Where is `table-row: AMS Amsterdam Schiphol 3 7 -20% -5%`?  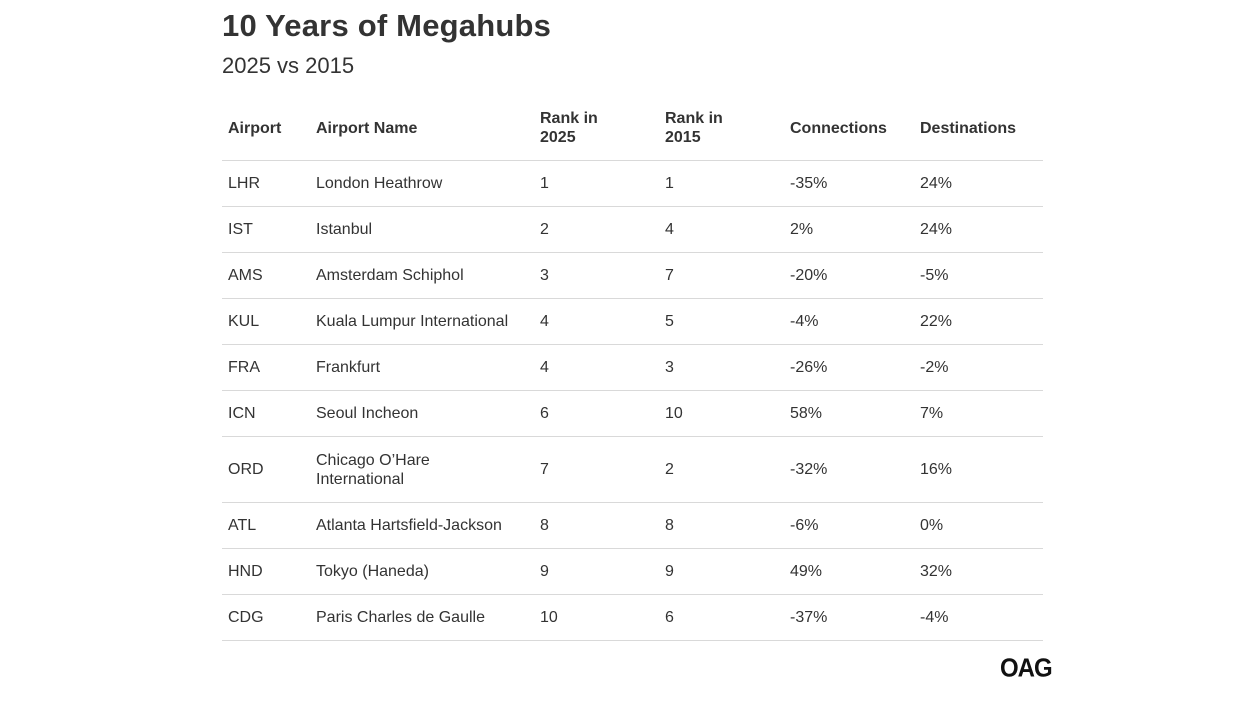
table-row: AMS Amsterdam Schiphol 3 7 -20% -5% is located at coordinates (632, 275).